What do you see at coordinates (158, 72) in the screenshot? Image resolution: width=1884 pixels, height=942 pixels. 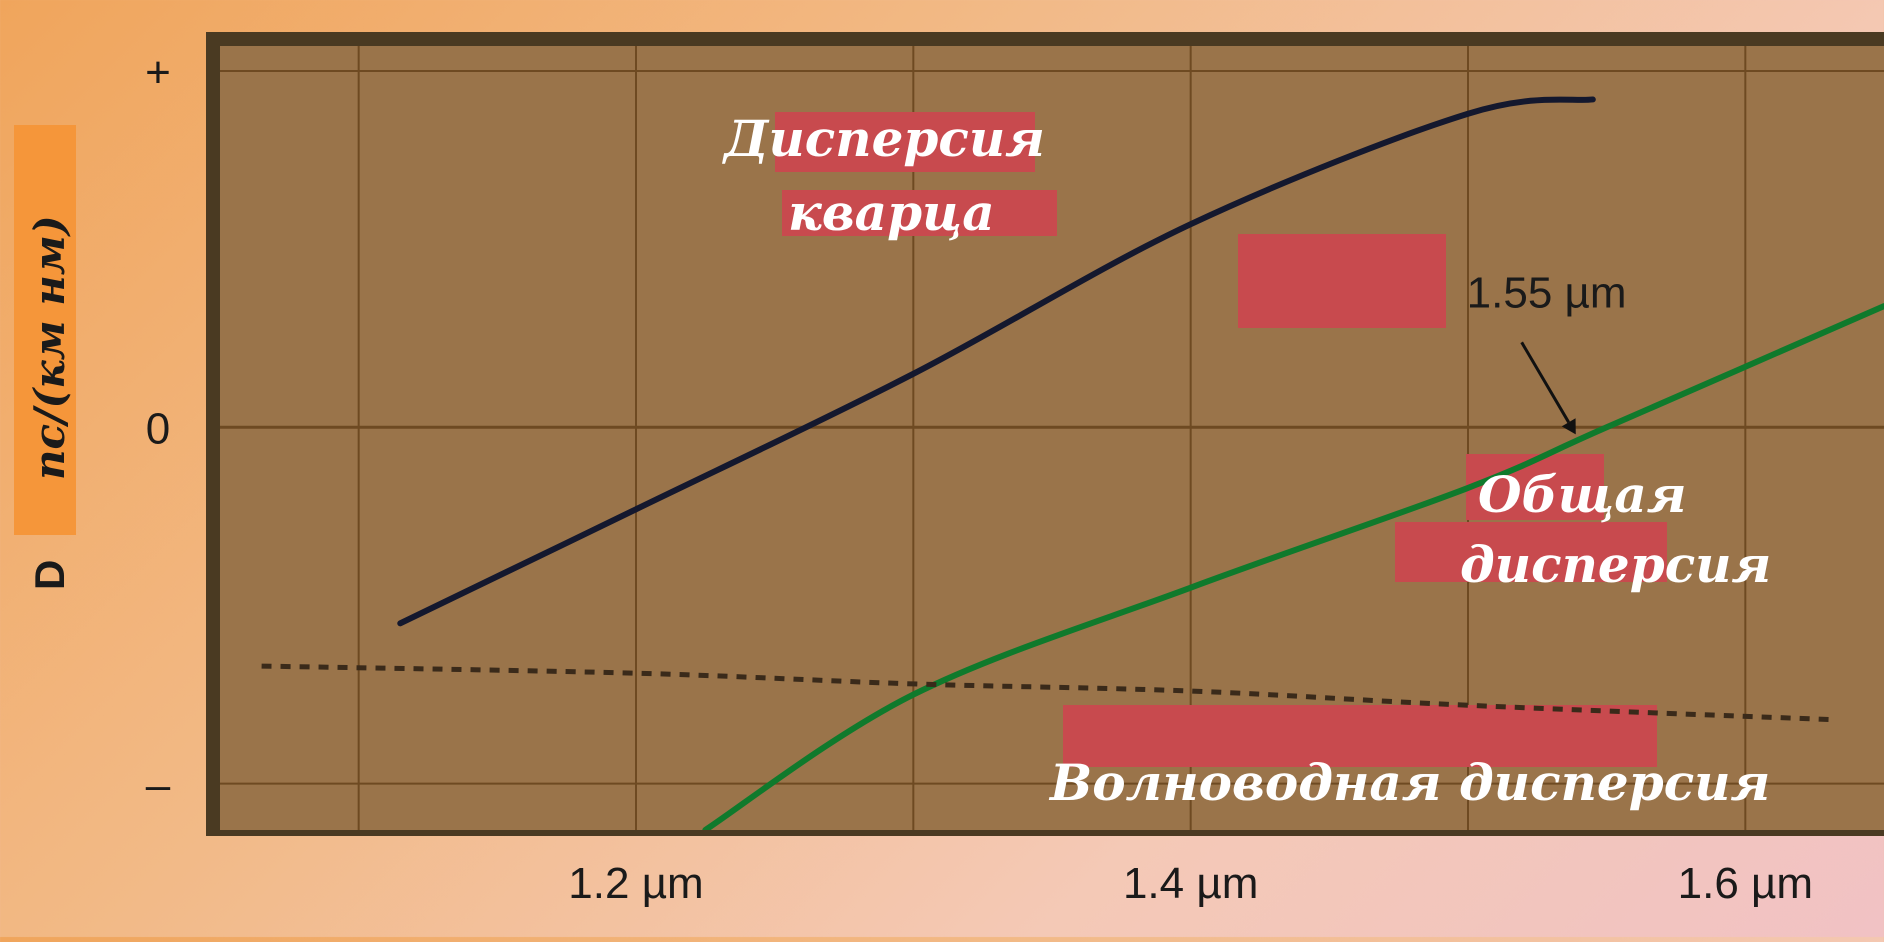 I see `y-tick-label: +` at bounding box center [158, 72].